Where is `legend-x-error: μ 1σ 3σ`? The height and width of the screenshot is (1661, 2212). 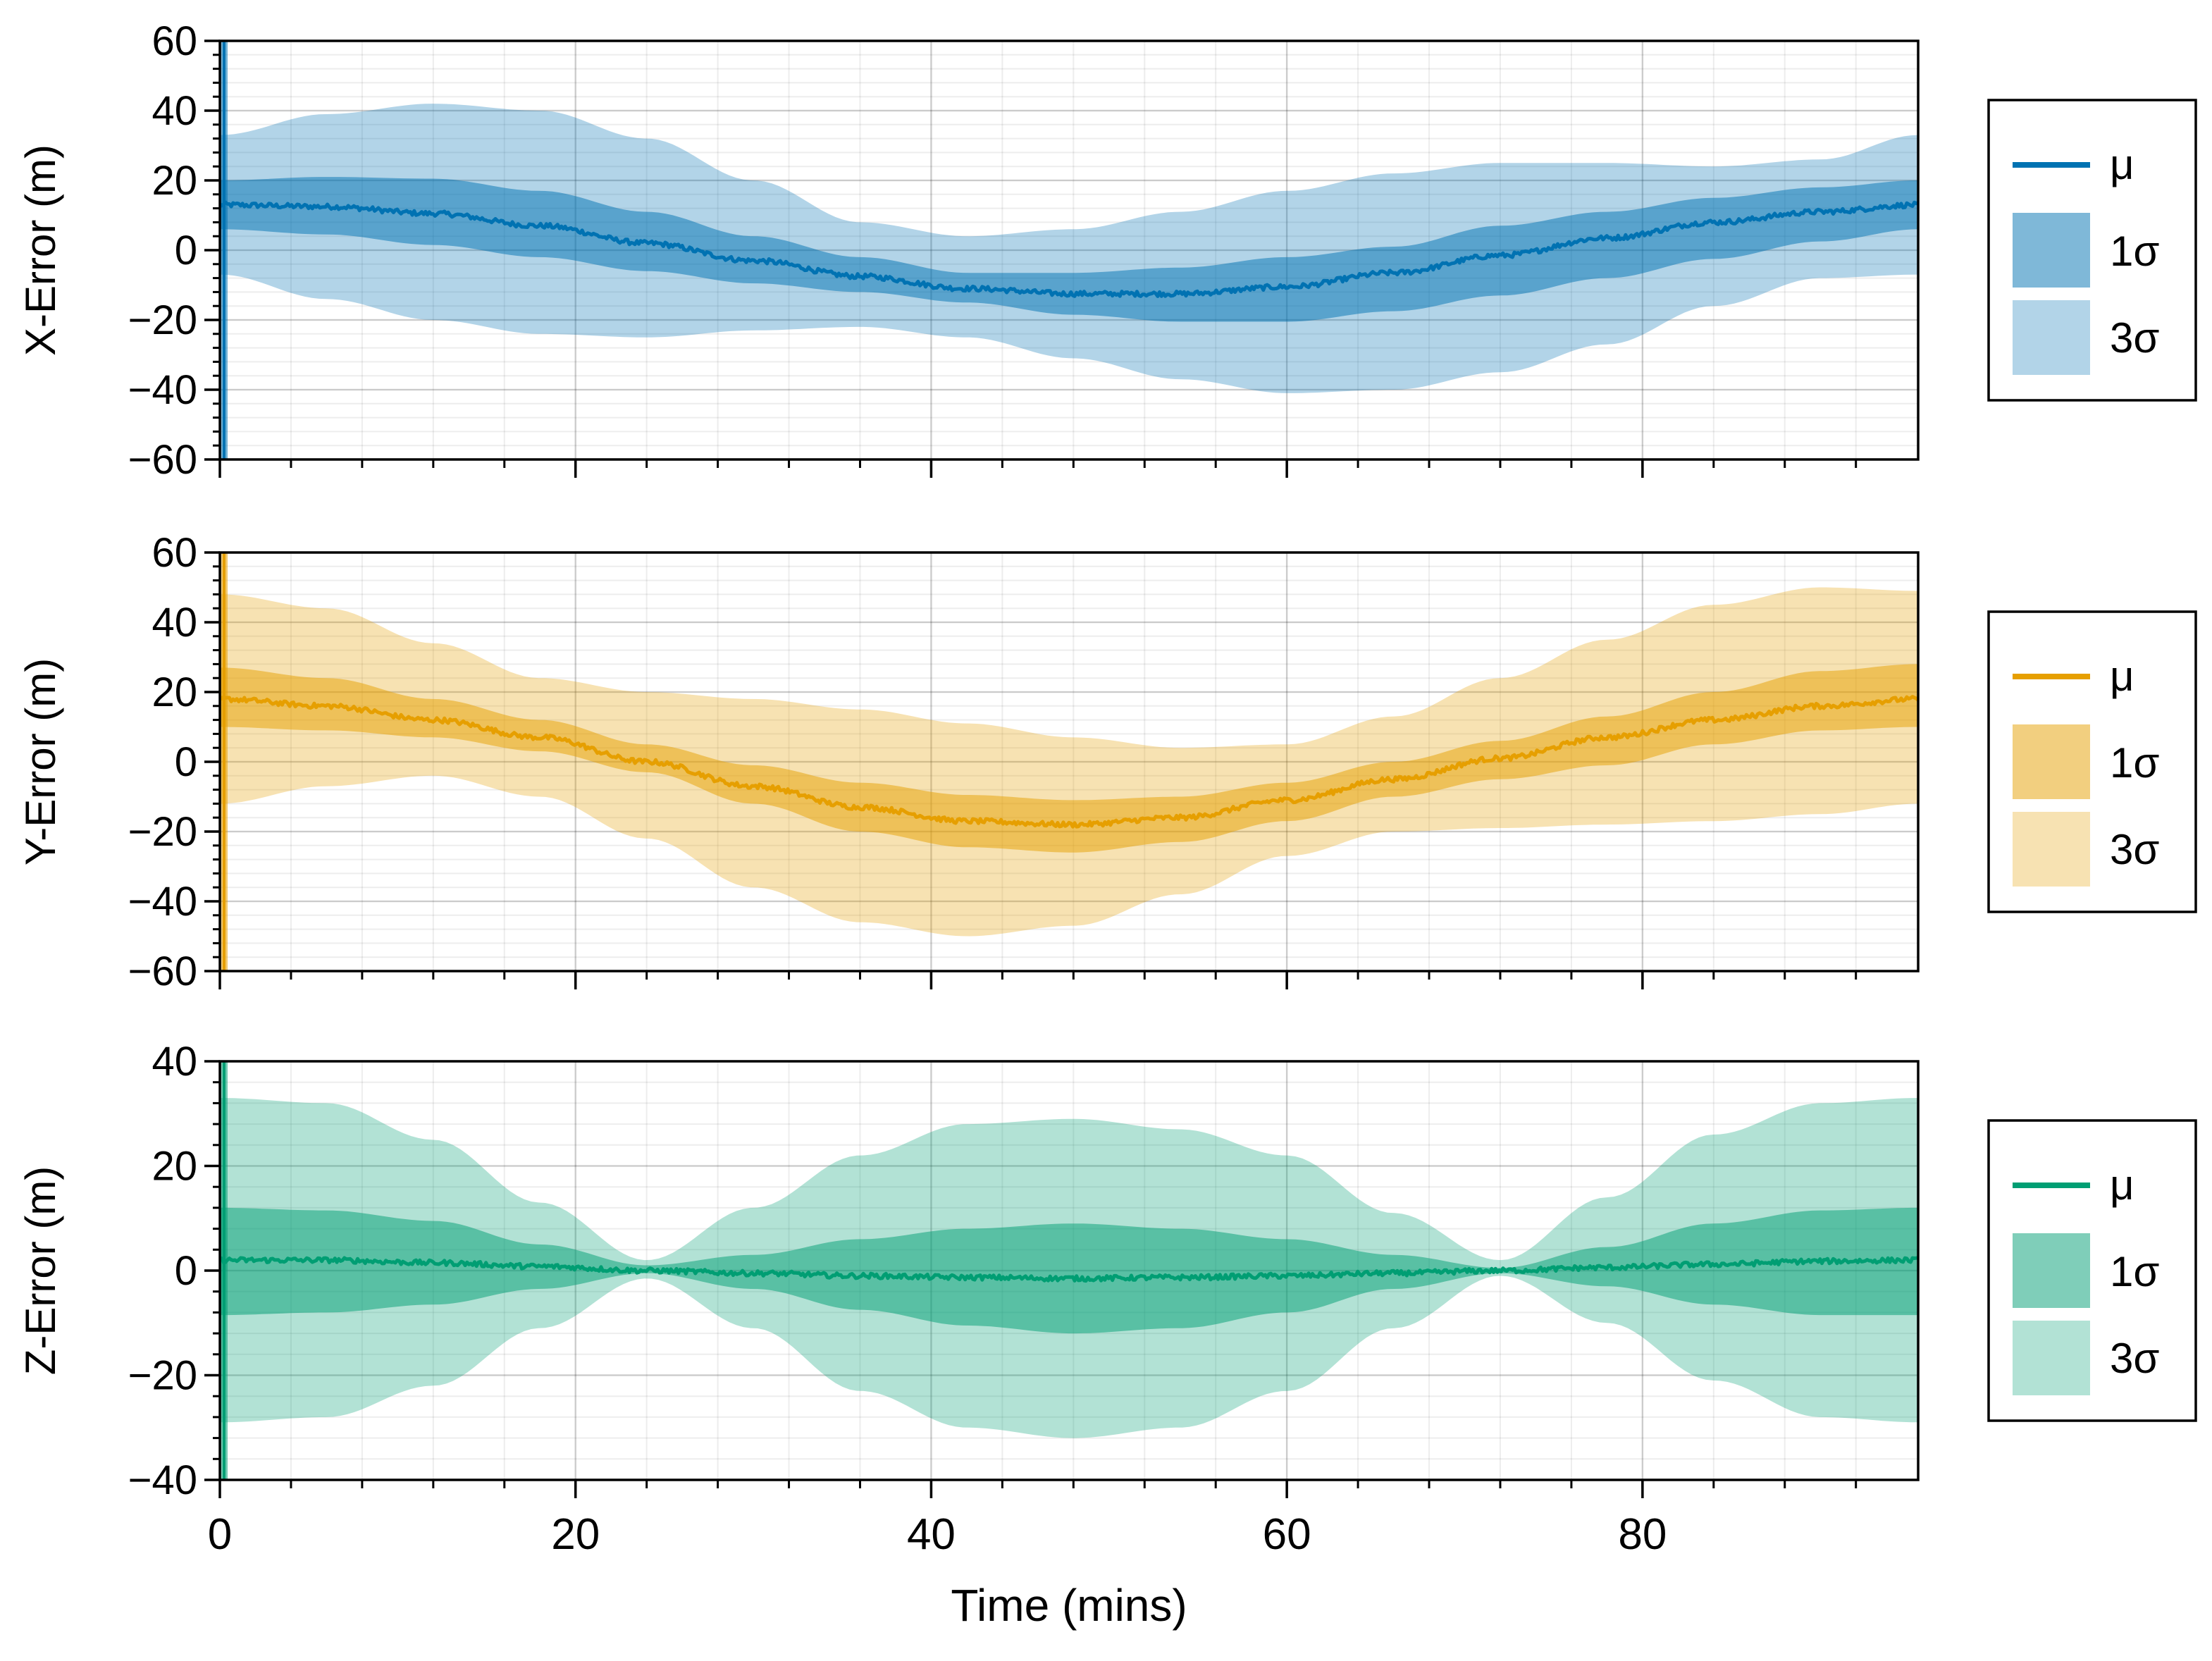
legend-x-error: μ 1σ 3σ is located at coordinates (2092, 251).